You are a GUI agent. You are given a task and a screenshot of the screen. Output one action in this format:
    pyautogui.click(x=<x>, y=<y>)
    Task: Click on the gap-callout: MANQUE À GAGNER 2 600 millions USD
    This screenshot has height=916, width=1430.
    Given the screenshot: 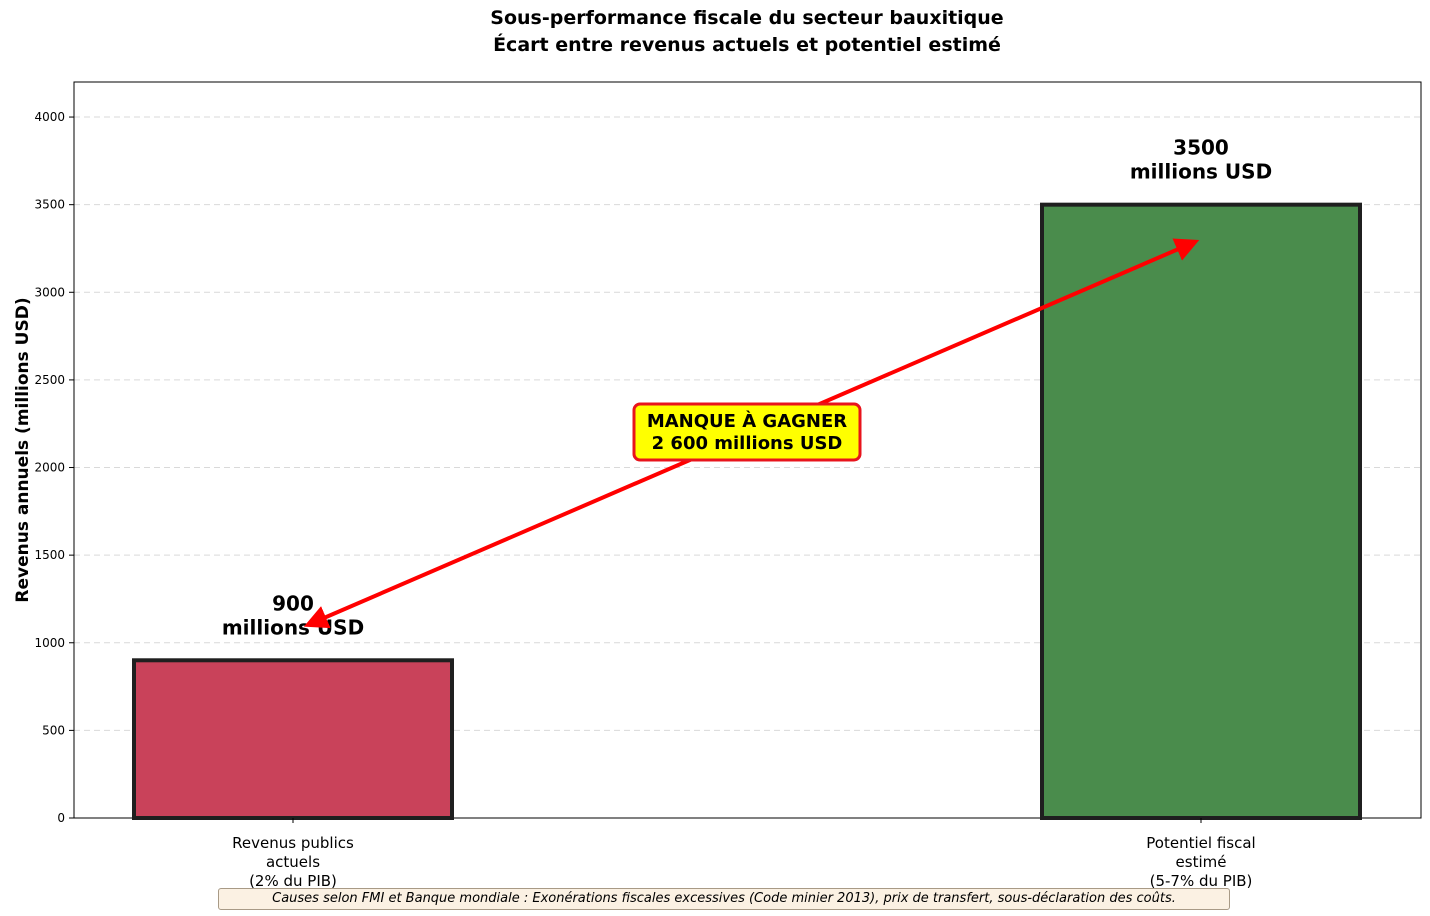 What is the action you would take?
    pyautogui.click(x=747, y=432)
    